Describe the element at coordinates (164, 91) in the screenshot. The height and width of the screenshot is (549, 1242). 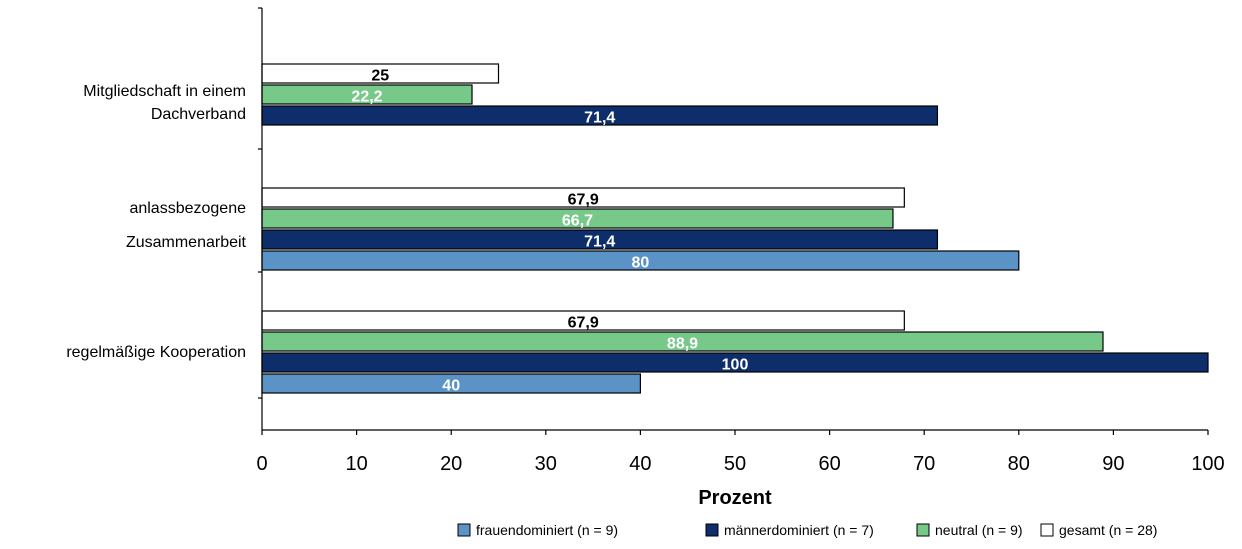
I see `category-label: Mitgliedschaft in einem` at that location.